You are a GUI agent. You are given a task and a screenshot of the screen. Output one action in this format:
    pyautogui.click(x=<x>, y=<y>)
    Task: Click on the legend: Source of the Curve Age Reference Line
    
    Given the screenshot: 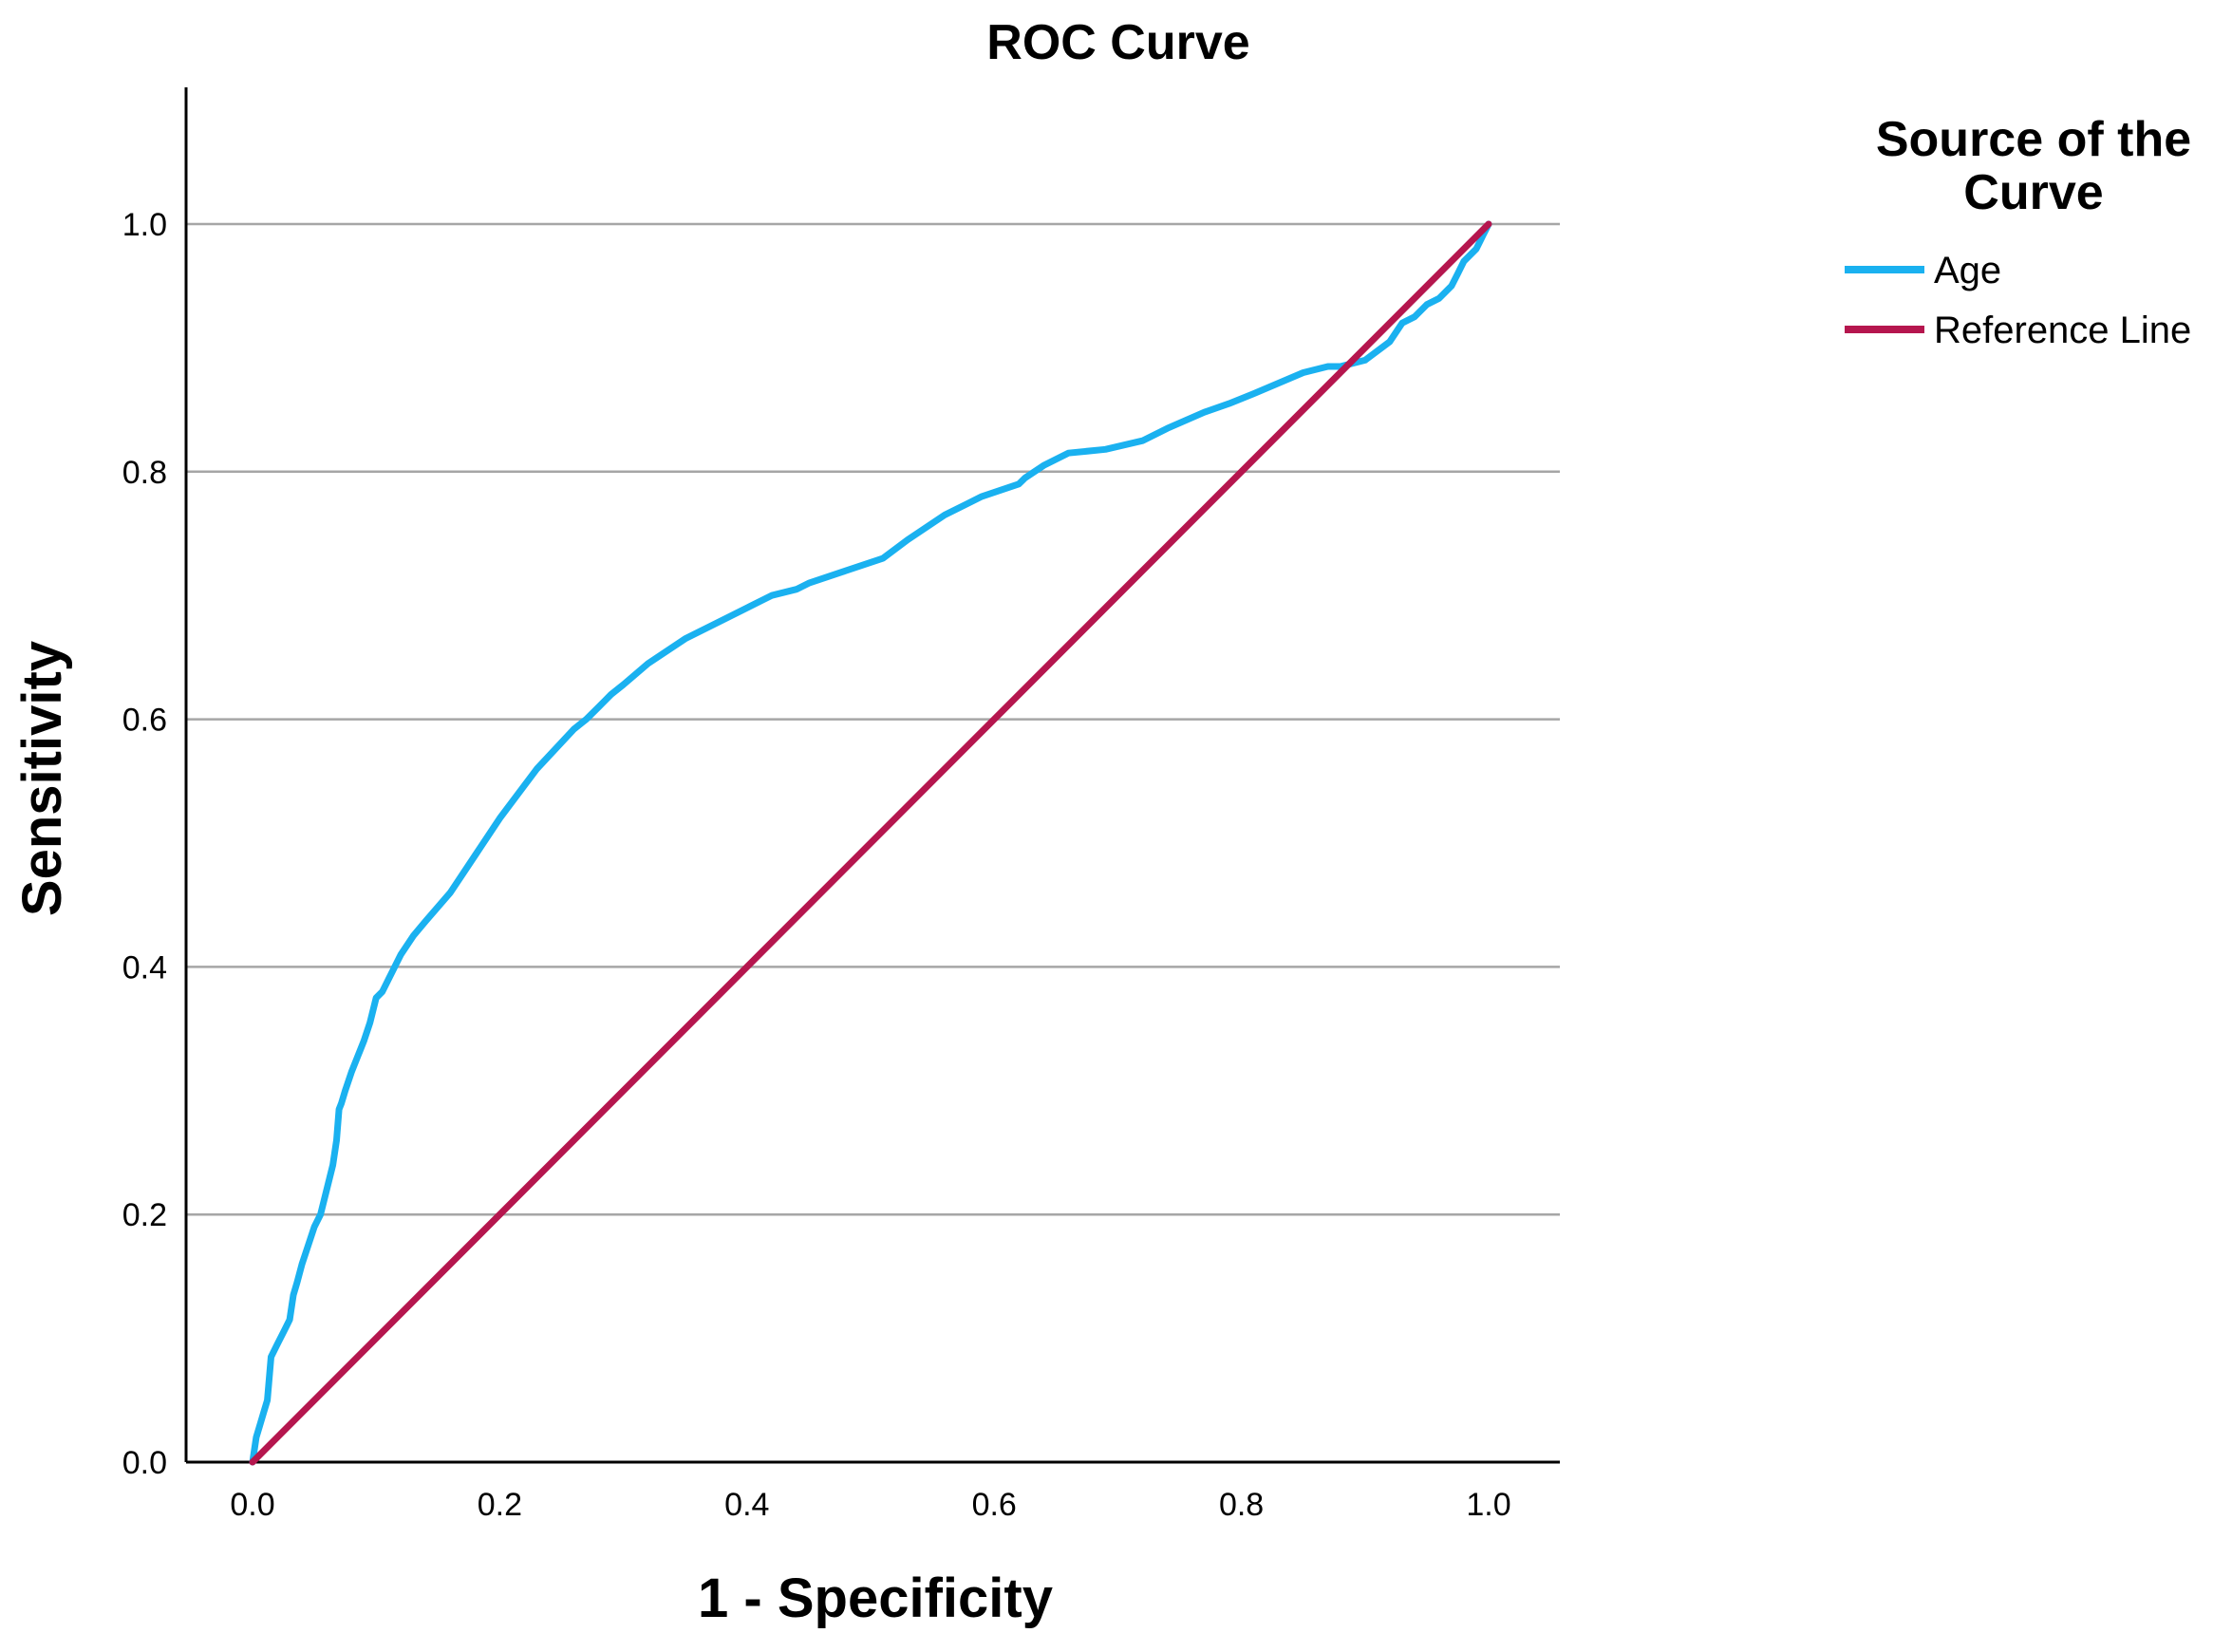 What is the action you would take?
    pyautogui.click(x=2018, y=231)
    